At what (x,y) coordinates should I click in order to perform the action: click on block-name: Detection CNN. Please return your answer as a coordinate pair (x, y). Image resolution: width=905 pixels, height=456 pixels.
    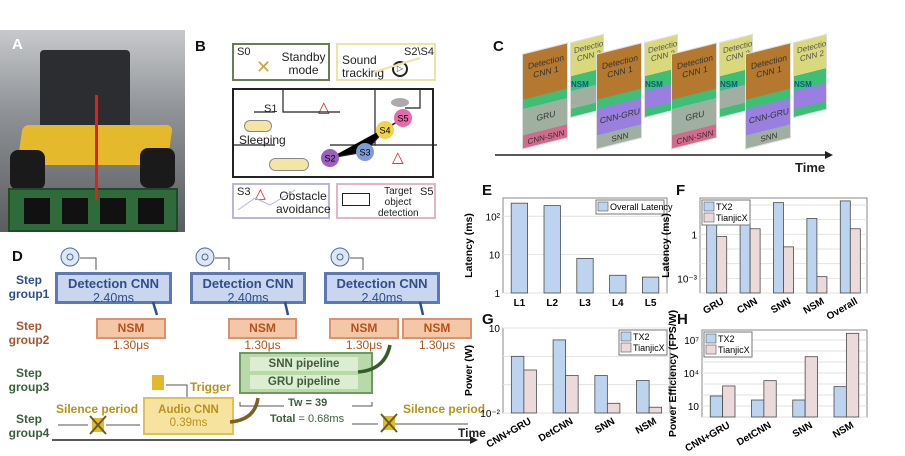
    Looking at the image, I should click on (382, 283).